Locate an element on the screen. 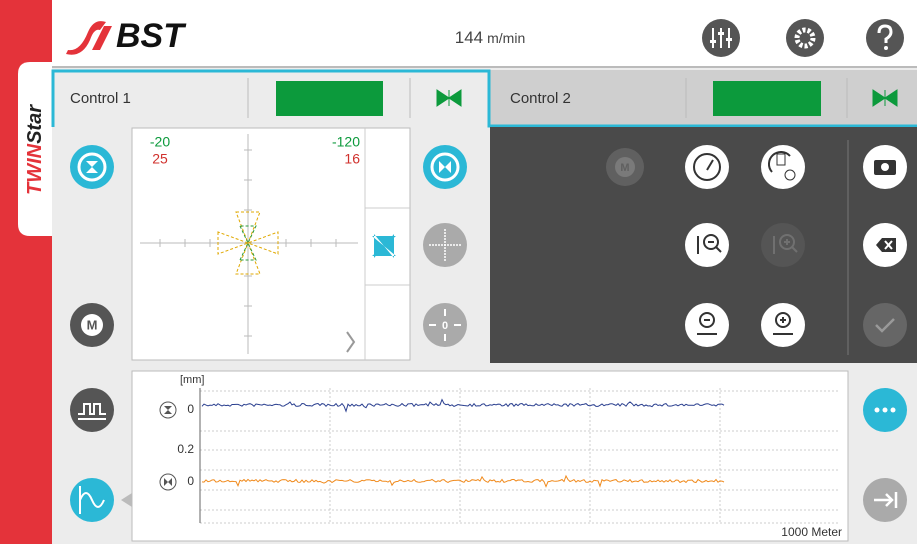 Image resolution: width=917 pixels, height=544 pixels. tab-label: Control 2 is located at coordinates (540, 98).